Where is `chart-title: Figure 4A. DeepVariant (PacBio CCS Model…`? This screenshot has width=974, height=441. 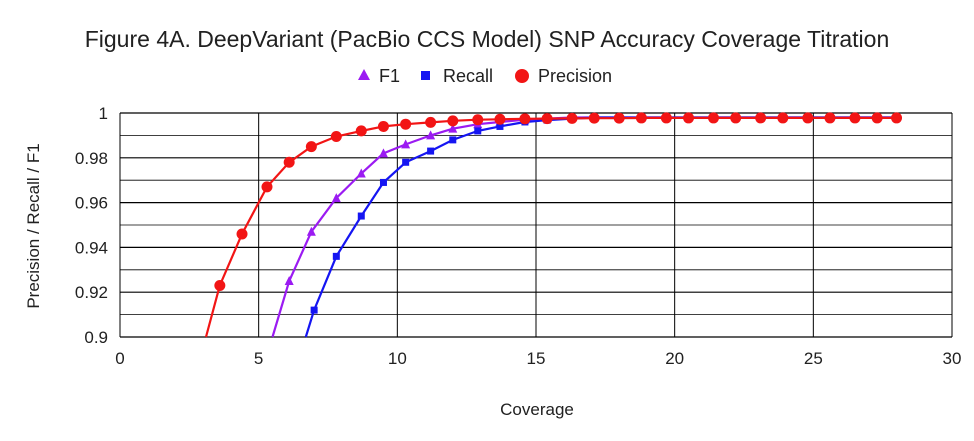
chart-title: Figure 4A. DeepVariant (PacBio CCS Model… is located at coordinates (487, 39).